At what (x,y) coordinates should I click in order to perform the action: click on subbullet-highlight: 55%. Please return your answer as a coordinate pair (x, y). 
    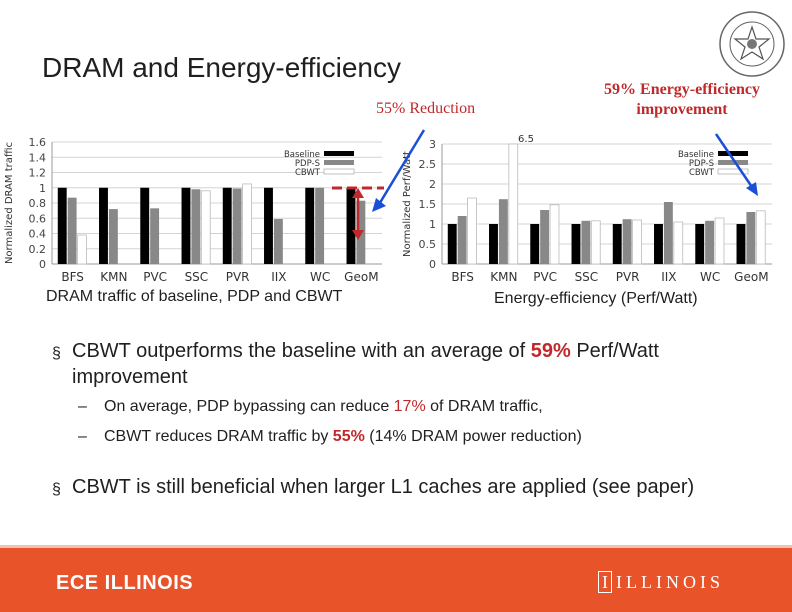
    Looking at the image, I should click on (348, 436).